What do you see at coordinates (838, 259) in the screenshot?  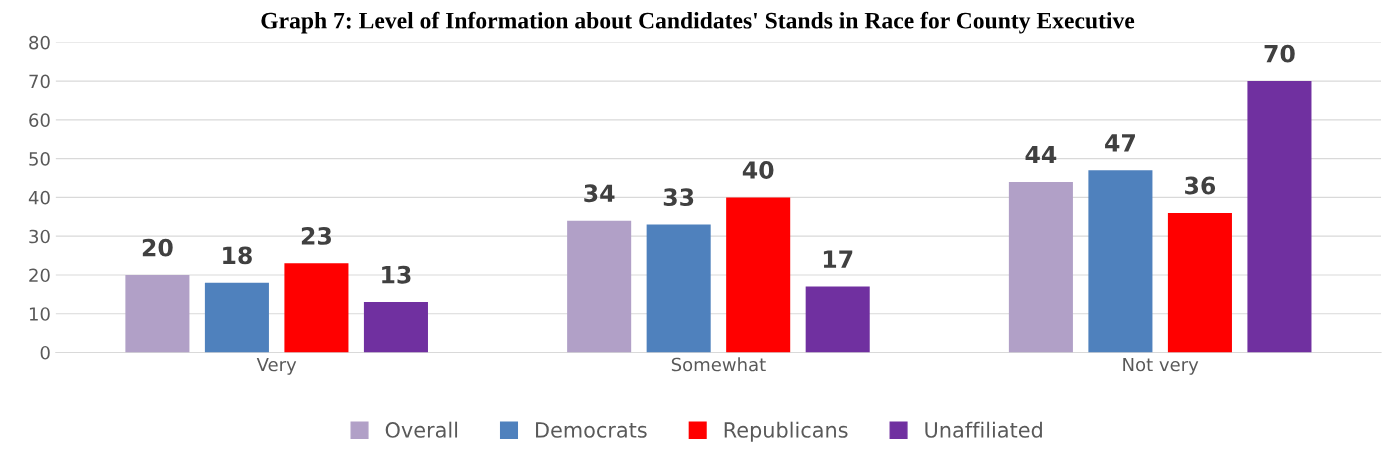 I see `data-label: 17` at bounding box center [838, 259].